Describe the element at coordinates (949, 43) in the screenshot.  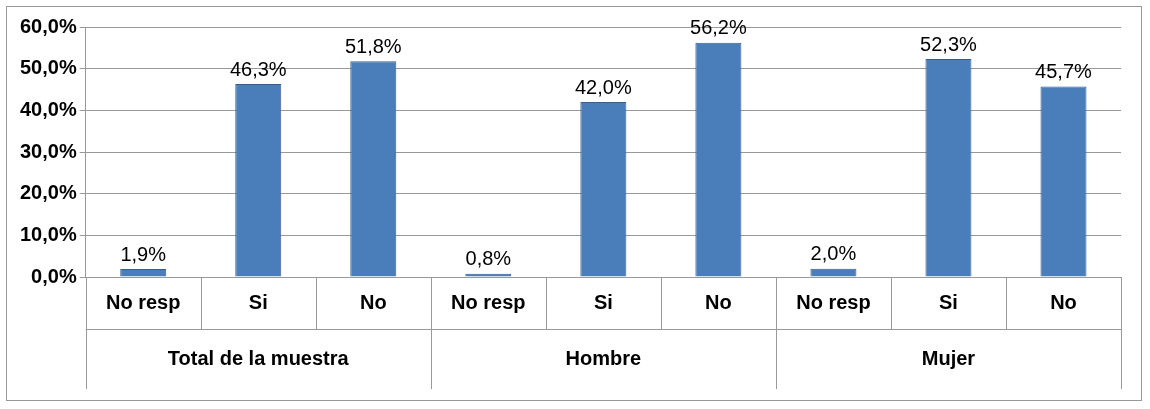
I see `data-label: 52,3%` at that location.